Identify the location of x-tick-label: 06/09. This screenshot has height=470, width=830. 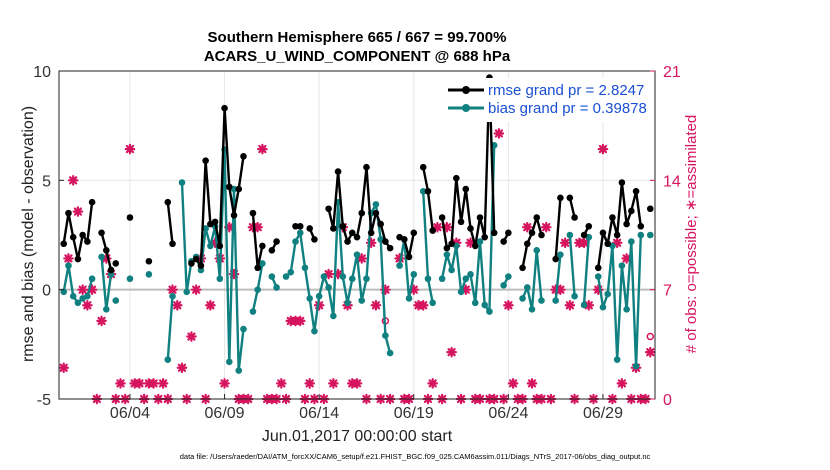
(225, 413).